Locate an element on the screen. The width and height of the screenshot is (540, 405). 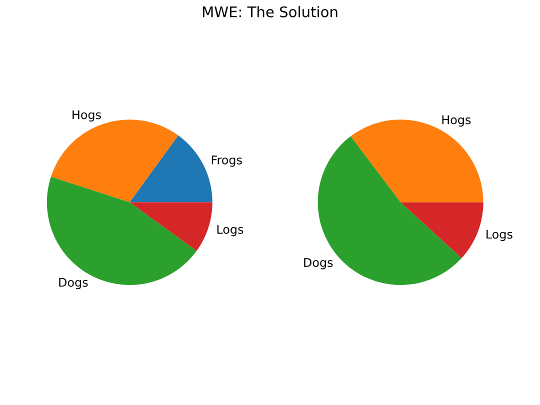
chart-title: MWE: The Solution is located at coordinates (270, 12).